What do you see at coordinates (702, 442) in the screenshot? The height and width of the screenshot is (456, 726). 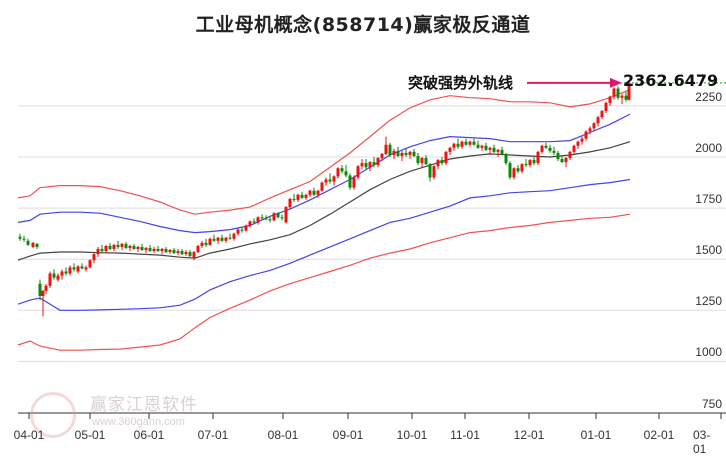 I see `x-tick-label: 03-01` at bounding box center [702, 442].